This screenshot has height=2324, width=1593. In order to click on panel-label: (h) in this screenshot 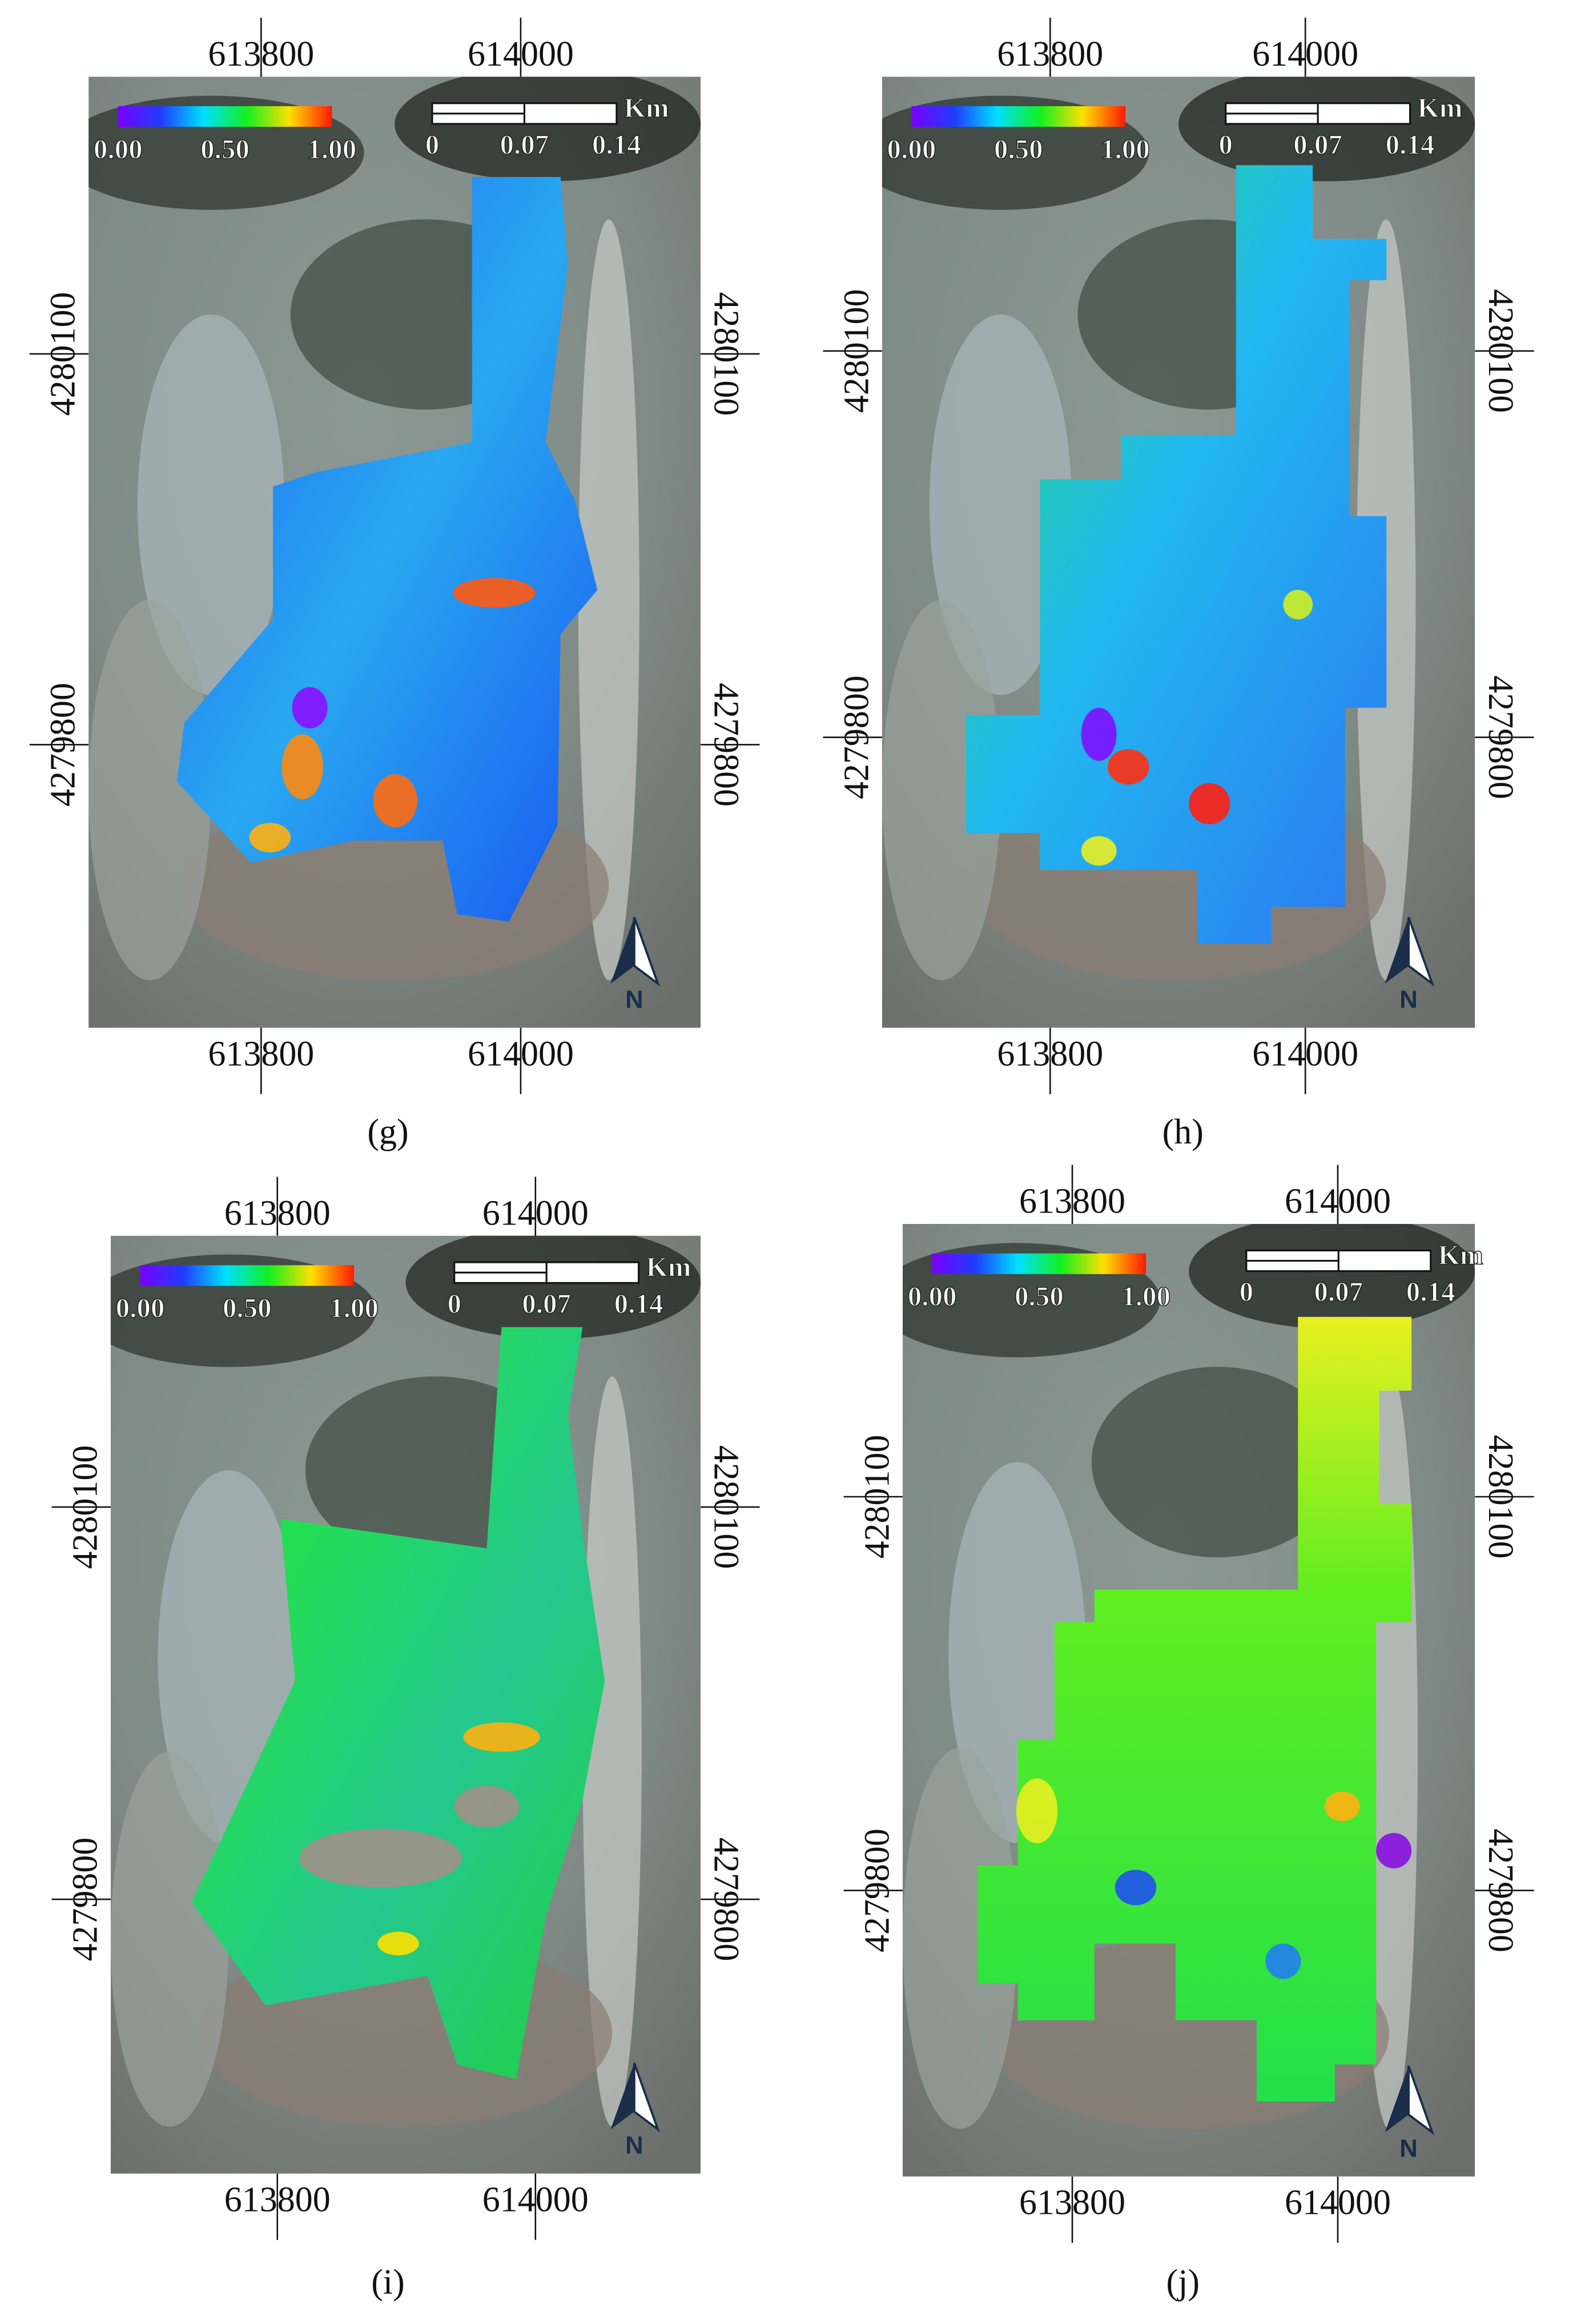, I will do `click(1183, 1132)`.